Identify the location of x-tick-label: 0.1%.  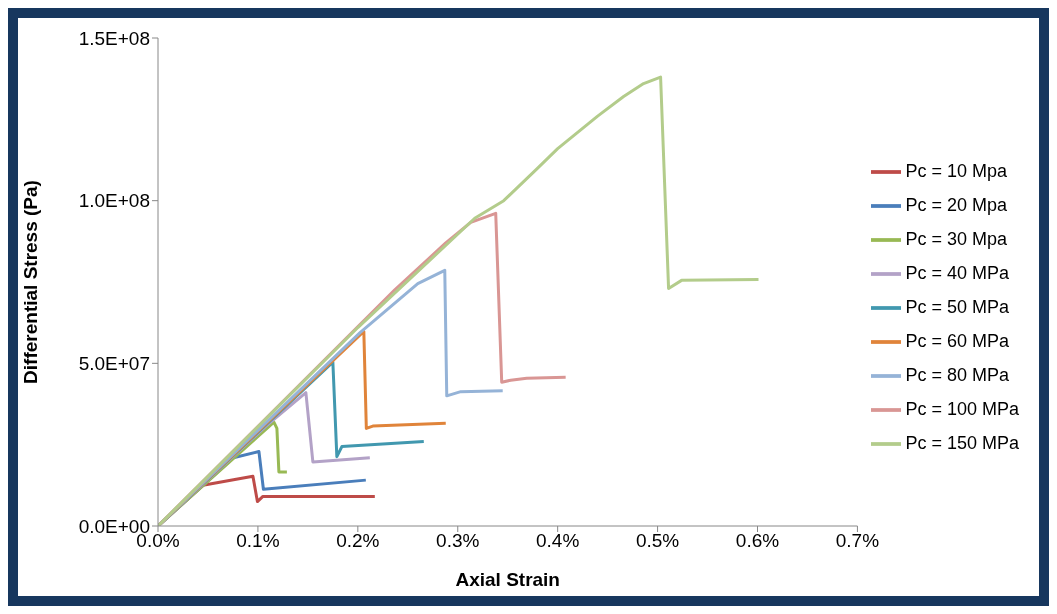
(258, 541).